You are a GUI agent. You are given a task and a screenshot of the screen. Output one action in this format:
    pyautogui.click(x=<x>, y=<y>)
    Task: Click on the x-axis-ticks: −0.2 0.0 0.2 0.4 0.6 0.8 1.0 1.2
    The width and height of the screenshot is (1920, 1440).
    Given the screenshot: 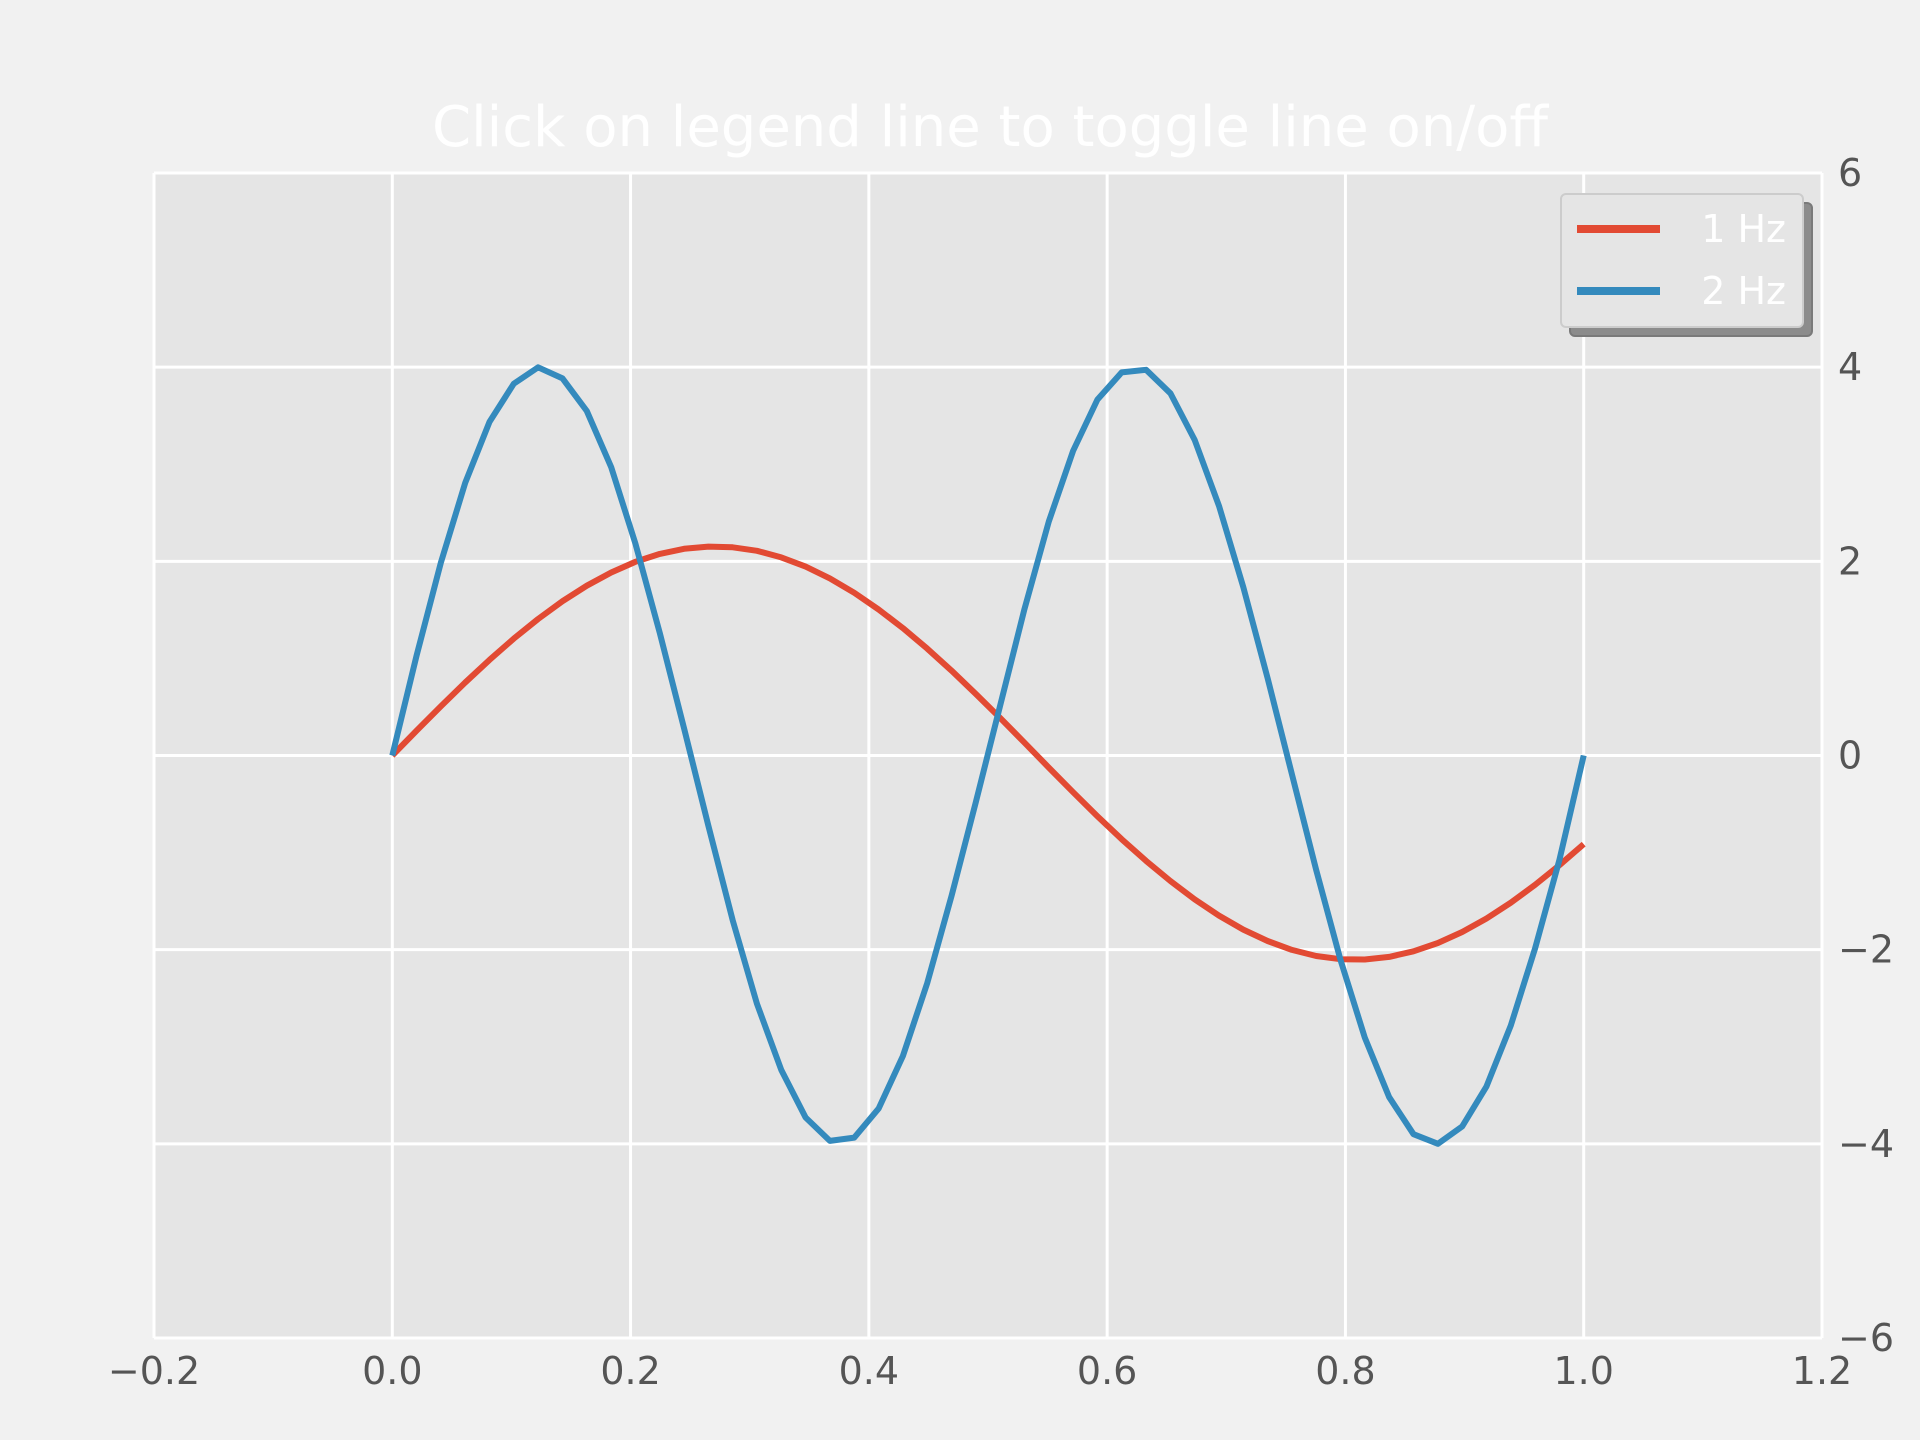 What is the action you would take?
    pyautogui.click(x=980, y=1371)
    